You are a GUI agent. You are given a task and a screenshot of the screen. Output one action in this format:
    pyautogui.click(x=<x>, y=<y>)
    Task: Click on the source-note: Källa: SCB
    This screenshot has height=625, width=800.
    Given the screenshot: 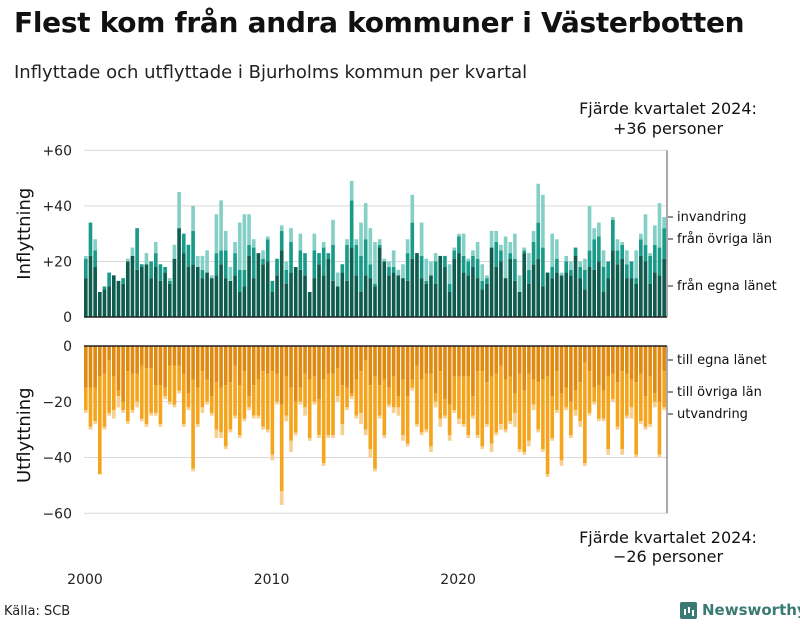 What is the action you would take?
    pyautogui.click(x=37, y=611)
    